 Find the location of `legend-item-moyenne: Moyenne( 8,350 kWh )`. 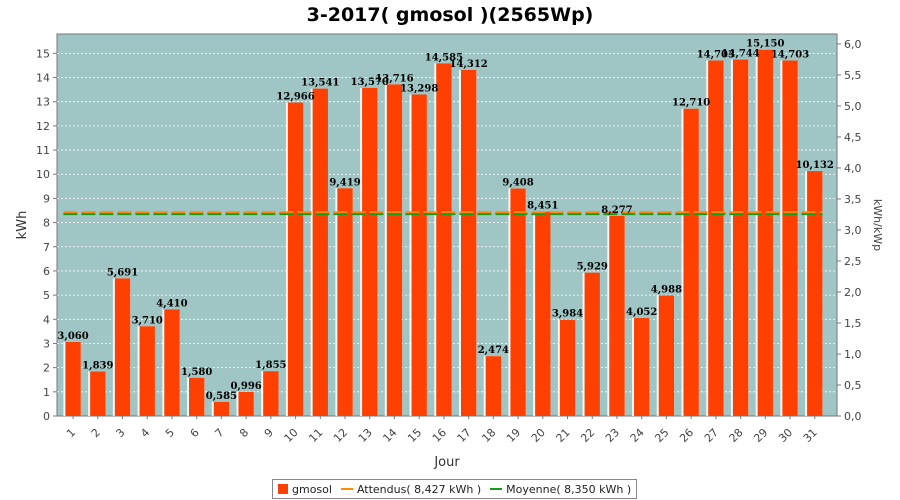

legend-item-moyenne: Moyenne( 8,350 kWh ) is located at coordinates (560, 489).